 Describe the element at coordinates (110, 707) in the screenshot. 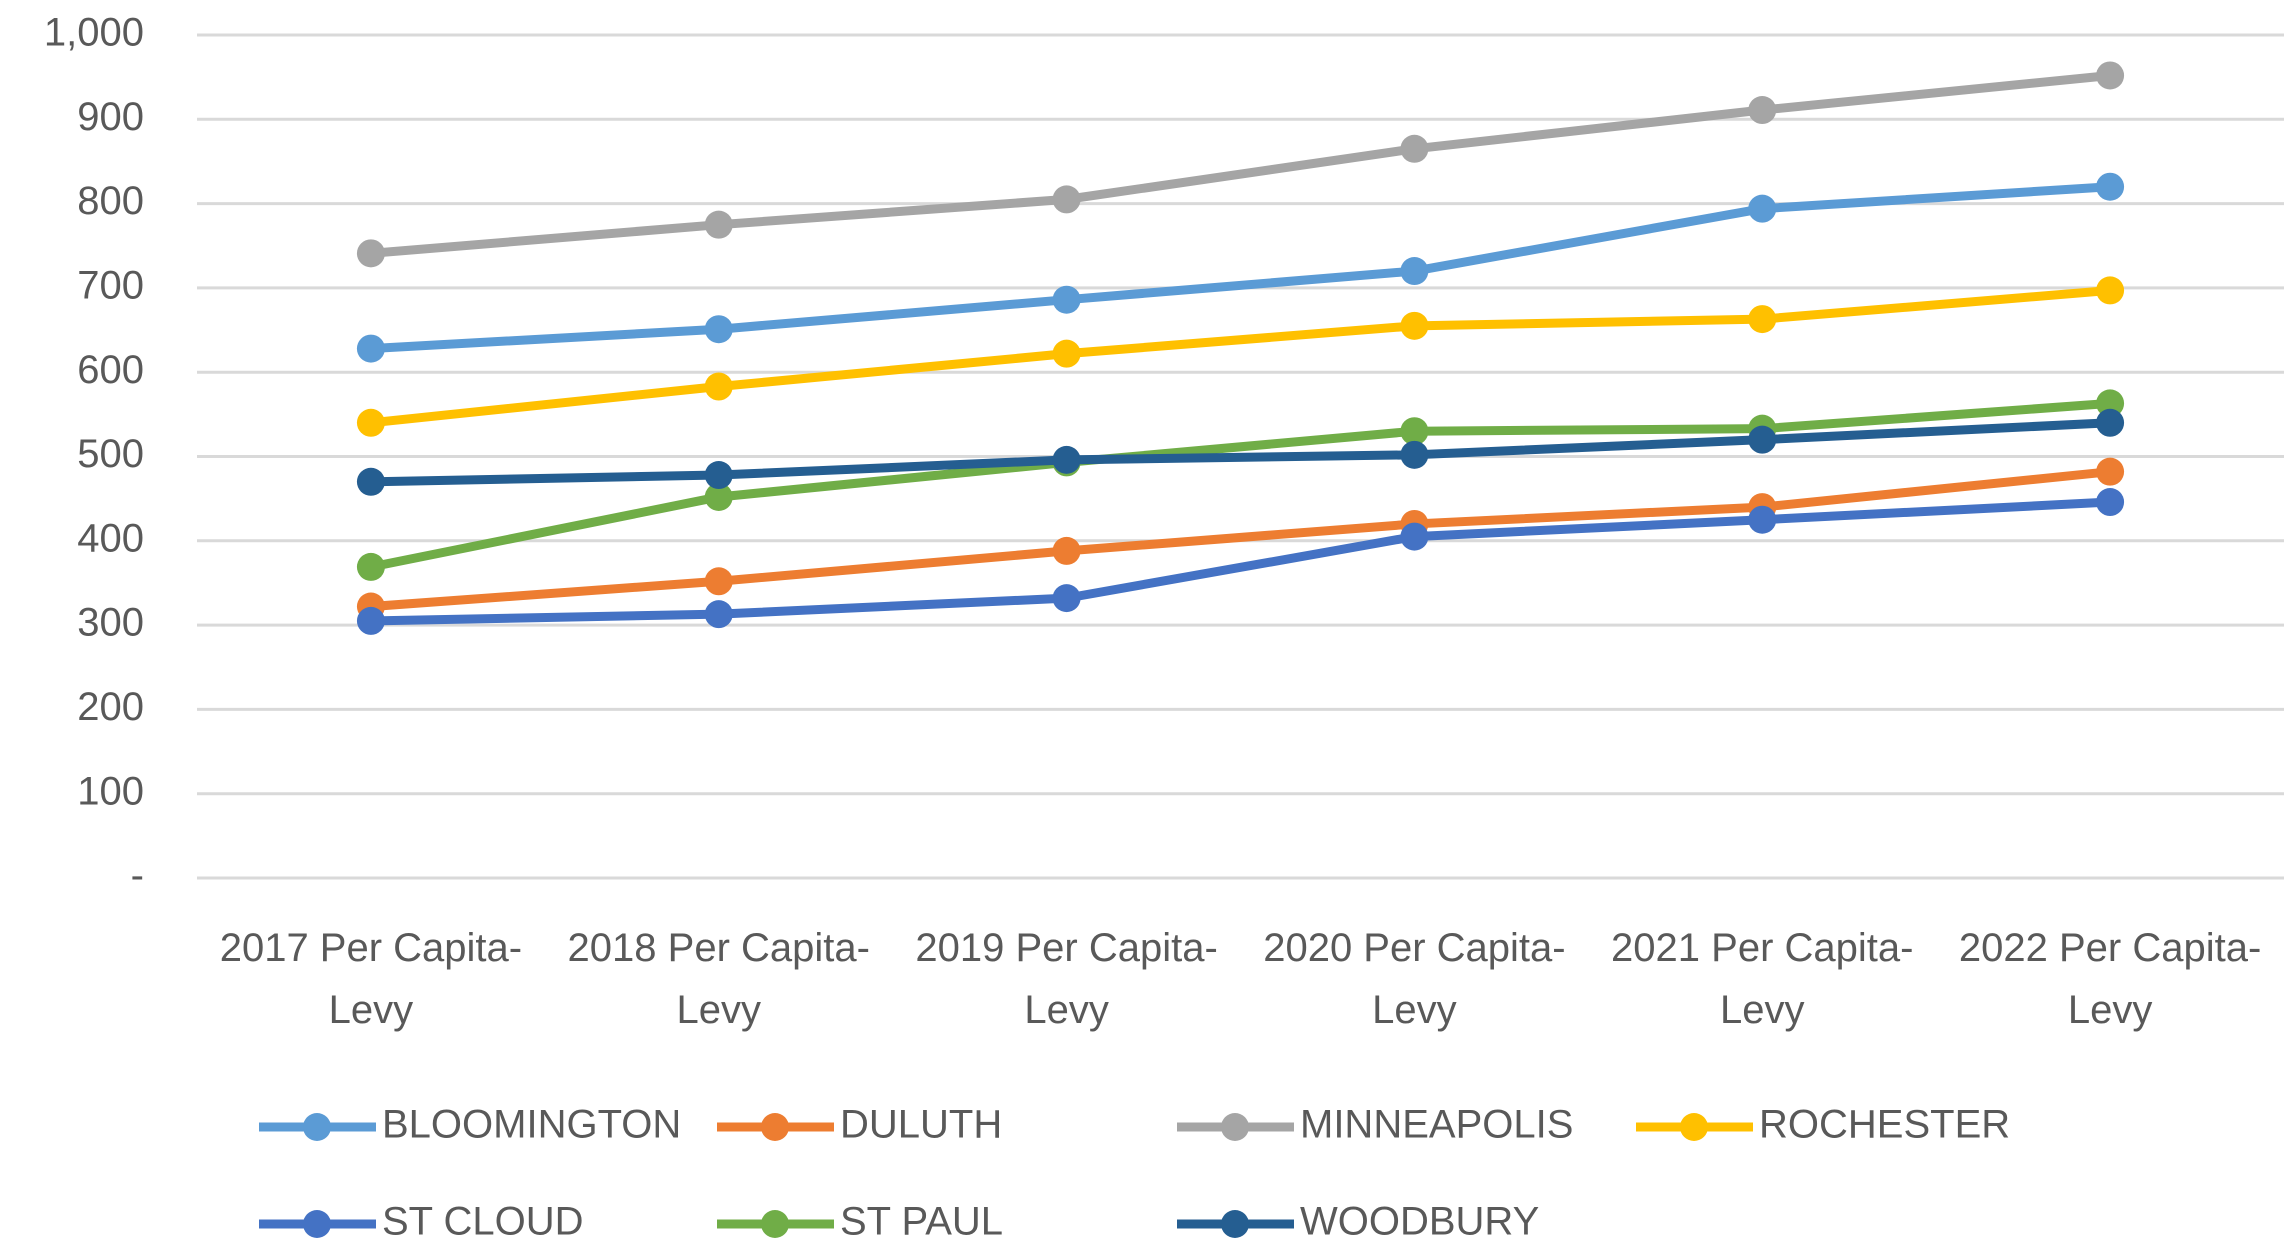

I see `y-tick-label: 200` at that location.